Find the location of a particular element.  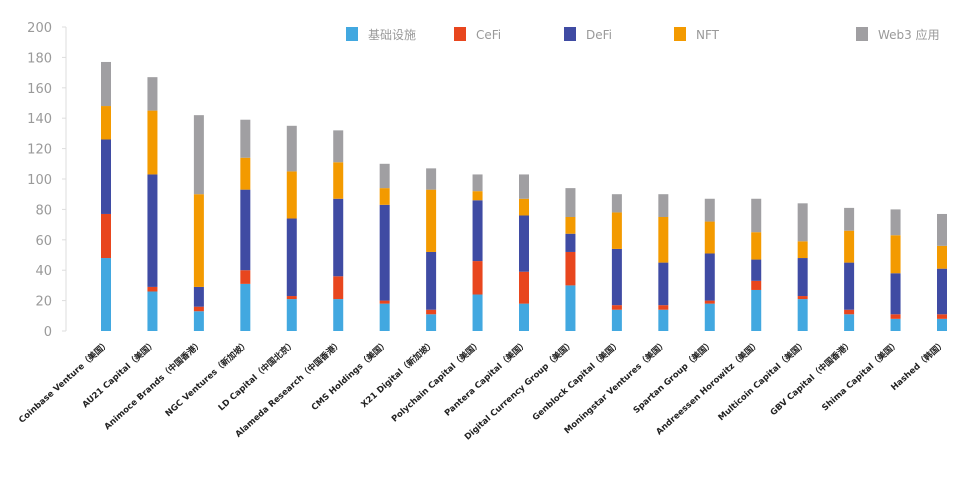

x-tick-label: Spartan Group（美国） is located at coordinates (673, 377).